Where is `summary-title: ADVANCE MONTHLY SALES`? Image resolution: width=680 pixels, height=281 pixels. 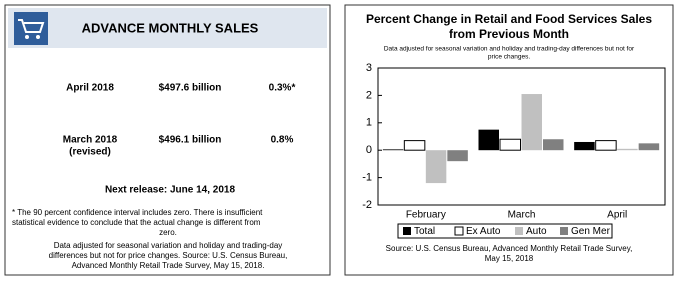 summary-title: ADVANCE MONTHLY SALES is located at coordinates (170, 27).